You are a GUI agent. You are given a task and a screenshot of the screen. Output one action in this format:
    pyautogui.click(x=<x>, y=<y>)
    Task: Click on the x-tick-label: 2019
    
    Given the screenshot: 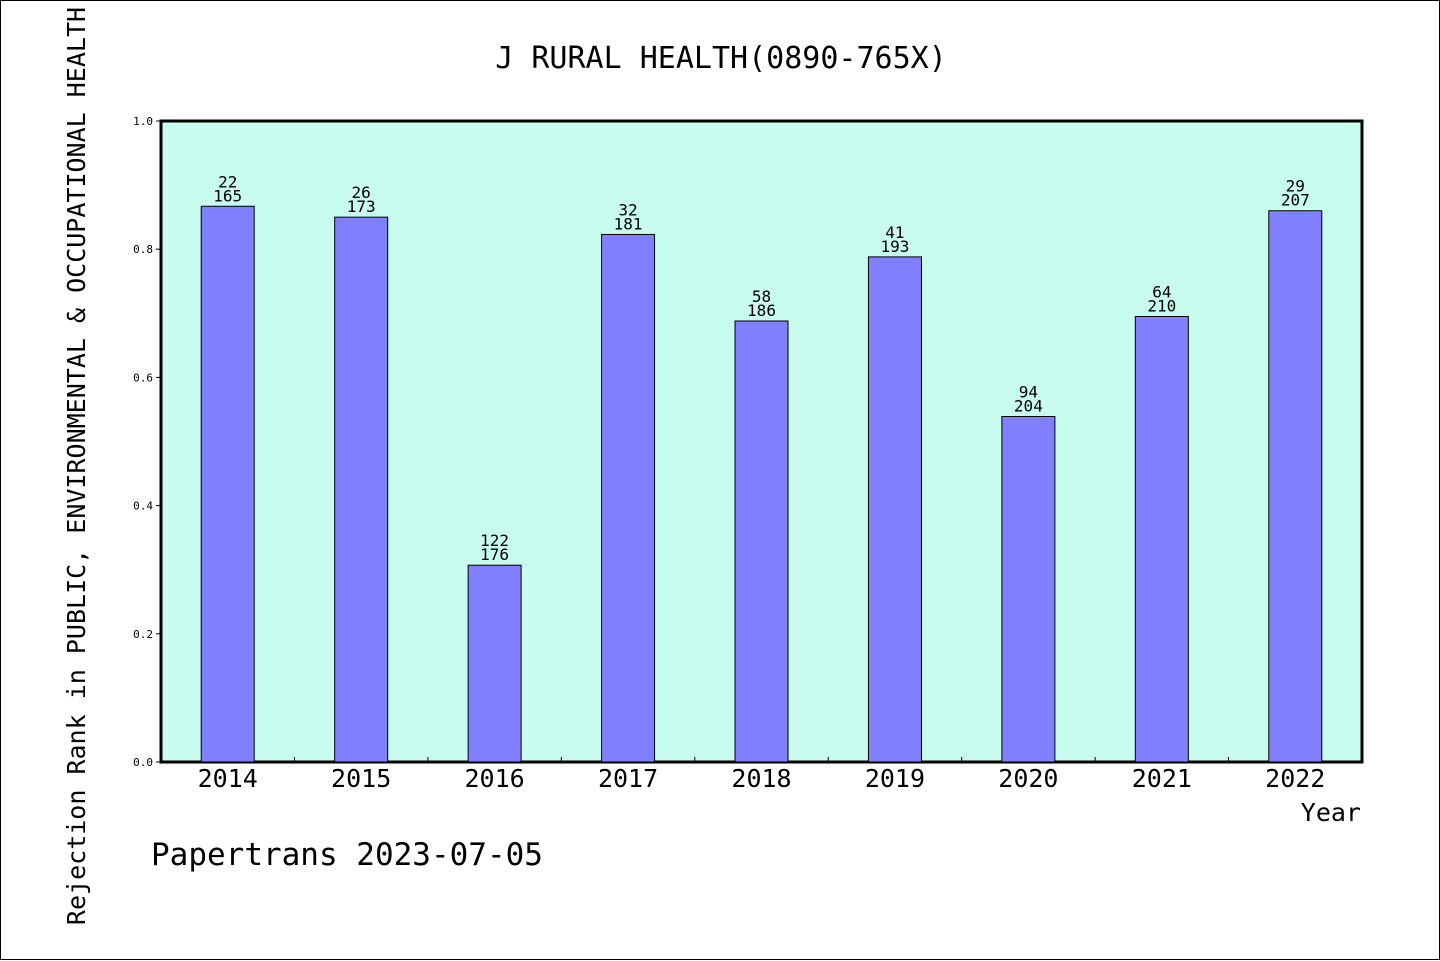 What is the action you would take?
    pyautogui.click(x=895, y=778)
    